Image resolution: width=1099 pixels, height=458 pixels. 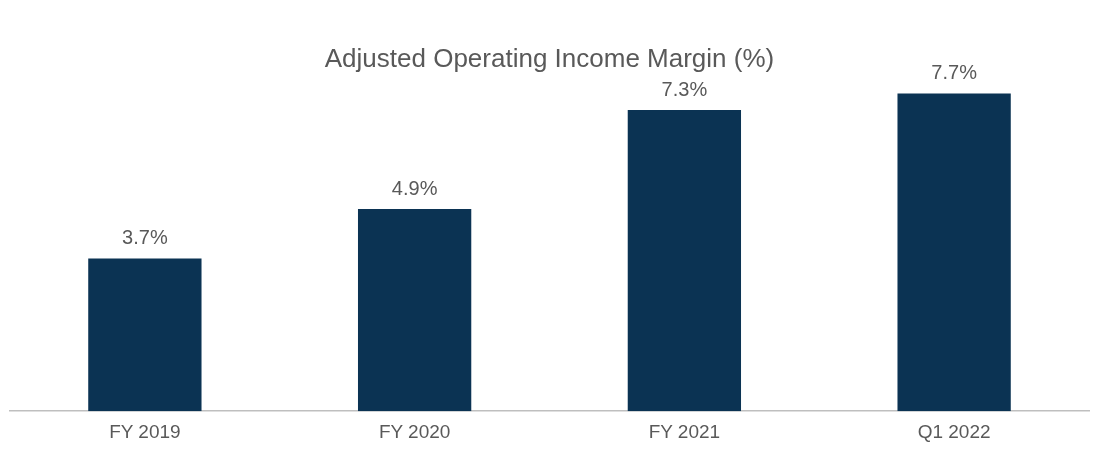 I want to click on chart-title: Adjusted Operating Income Margin (%), so click(x=549, y=57).